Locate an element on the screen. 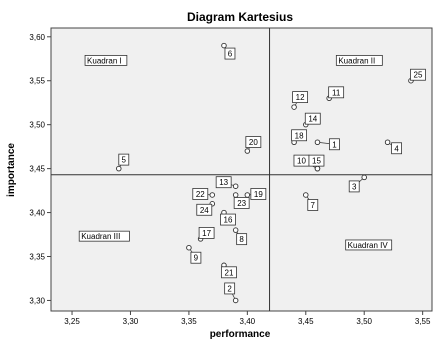  point-label: 7 is located at coordinates (313, 205).